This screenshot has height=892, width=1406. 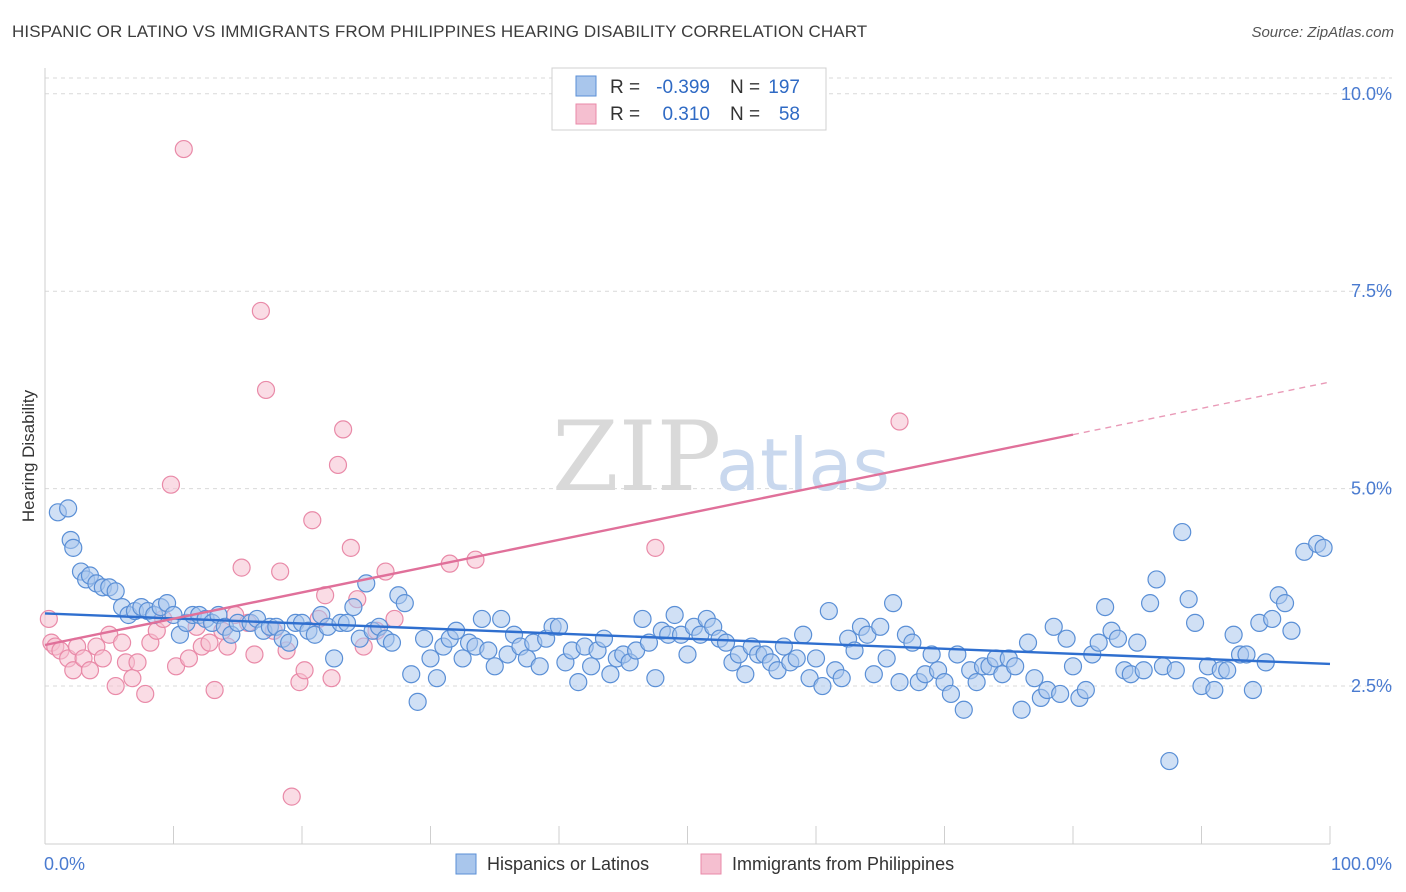 I want to click on legend-swatch-philippines, so click(x=711, y=864).